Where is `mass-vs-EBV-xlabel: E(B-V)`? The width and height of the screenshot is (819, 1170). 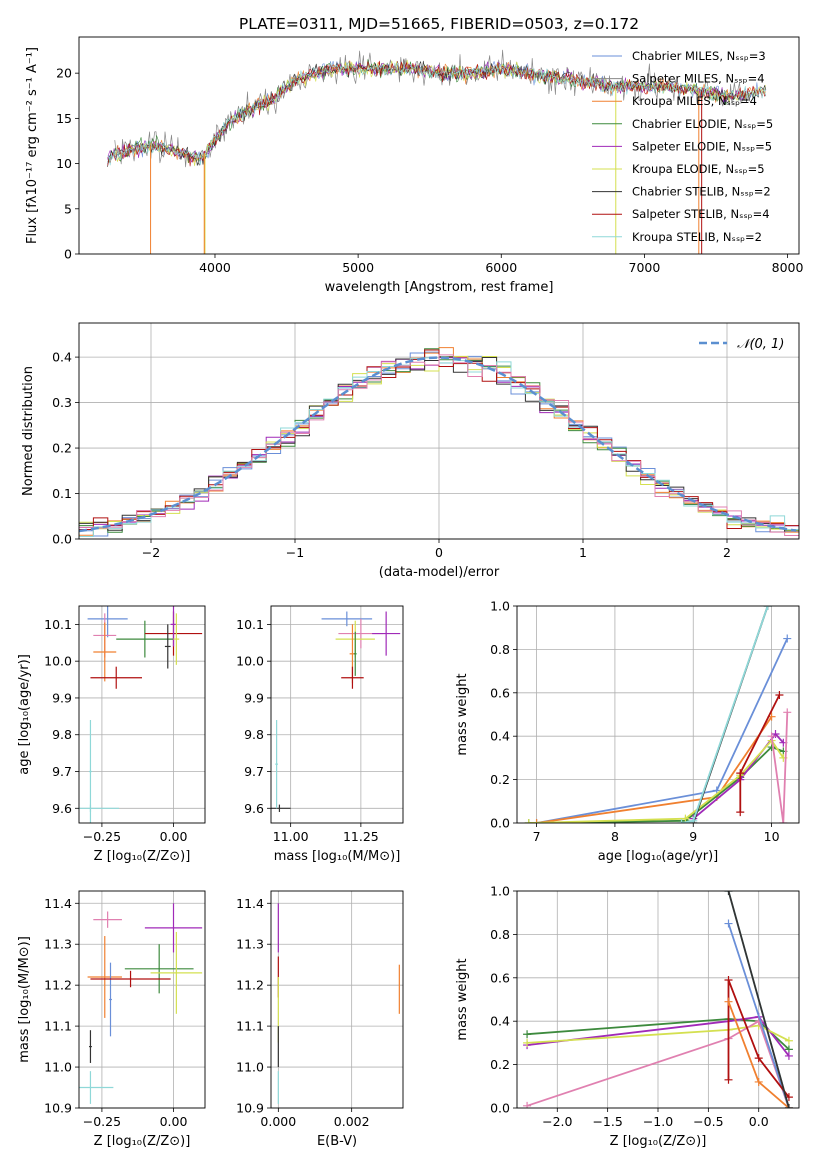
mass-vs-EBV-xlabel: E(B-V) is located at coordinates (337, 1141).